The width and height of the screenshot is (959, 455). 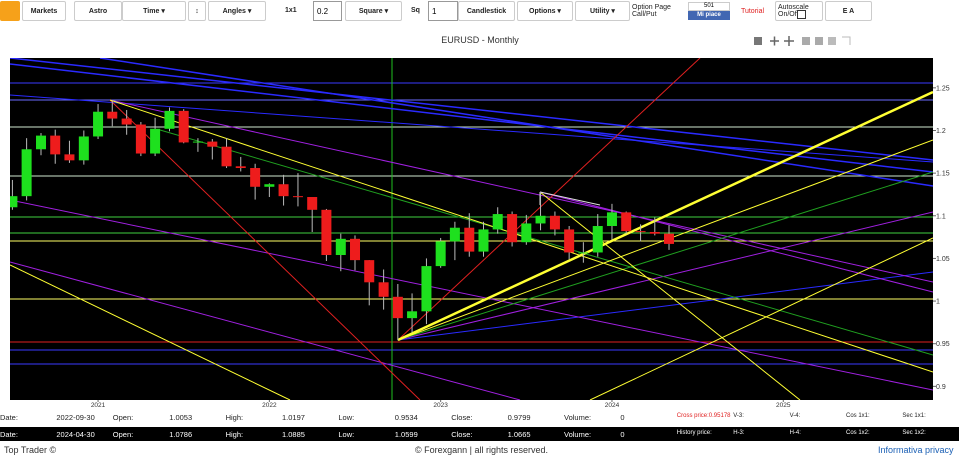 What do you see at coordinates (197, 11) in the screenshot?
I see `updown-button: ↕` at bounding box center [197, 11].